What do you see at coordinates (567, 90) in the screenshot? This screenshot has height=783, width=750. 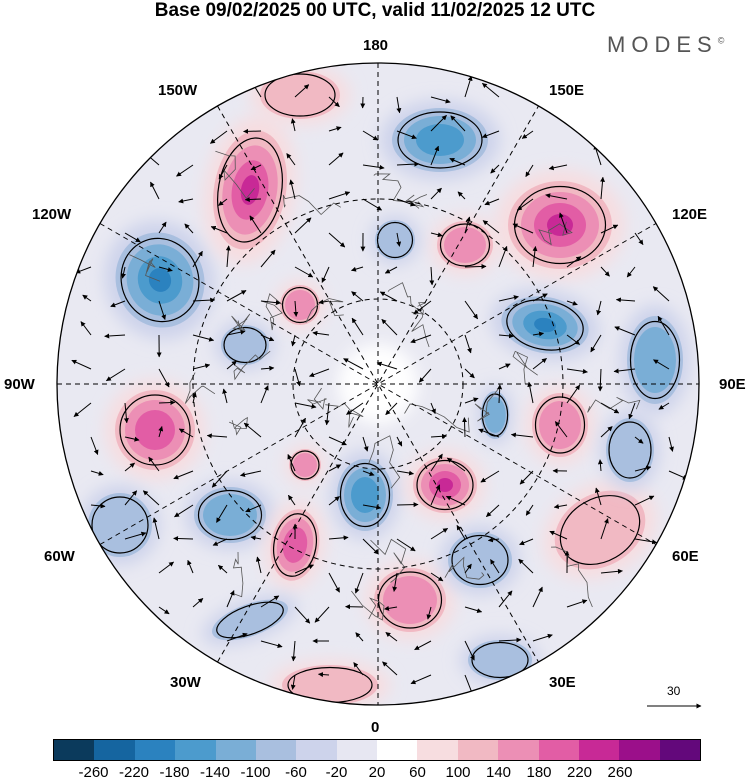 I see `lon-label-150e: 150E` at bounding box center [567, 90].